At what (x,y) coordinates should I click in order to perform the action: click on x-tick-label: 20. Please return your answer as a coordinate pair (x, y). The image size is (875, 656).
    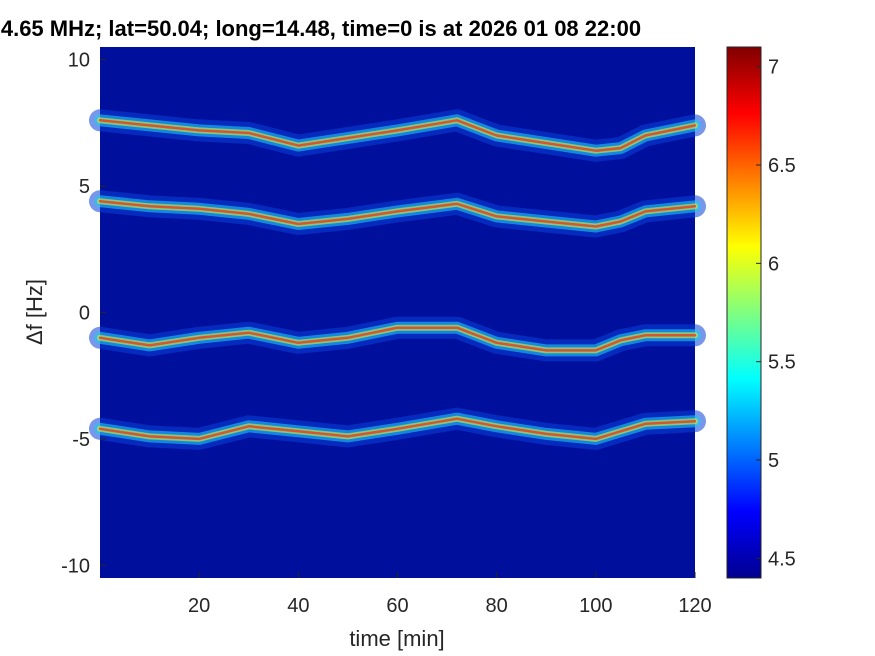
    Looking at the image, I should click on (199, 606).